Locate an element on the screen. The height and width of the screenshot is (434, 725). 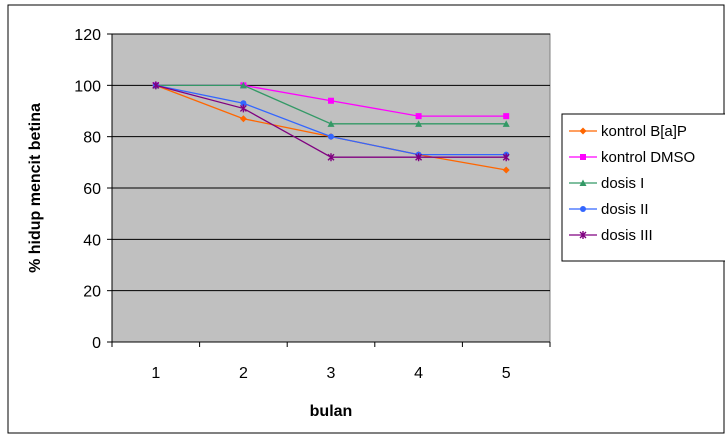
y-tick-label: 120 is located at coordinates (87, 35).